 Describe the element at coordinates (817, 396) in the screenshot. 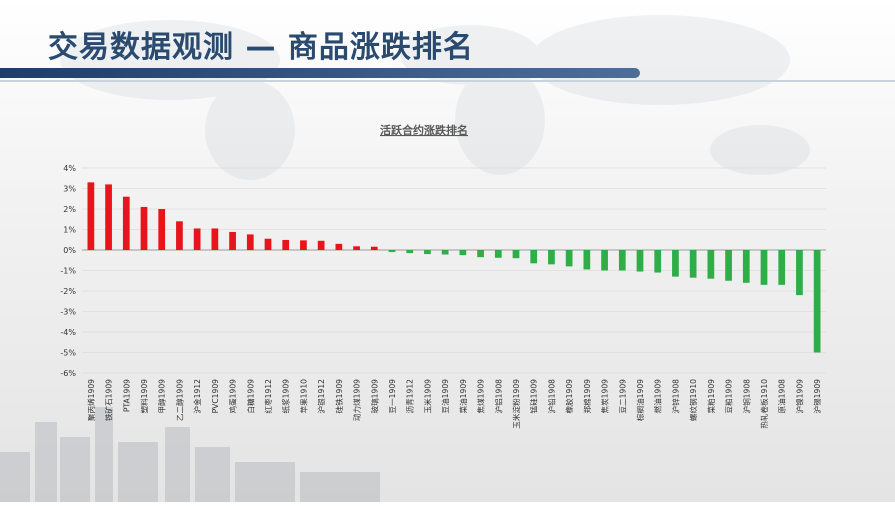

I see `x-tick-label: 沪锡1909` at that location.